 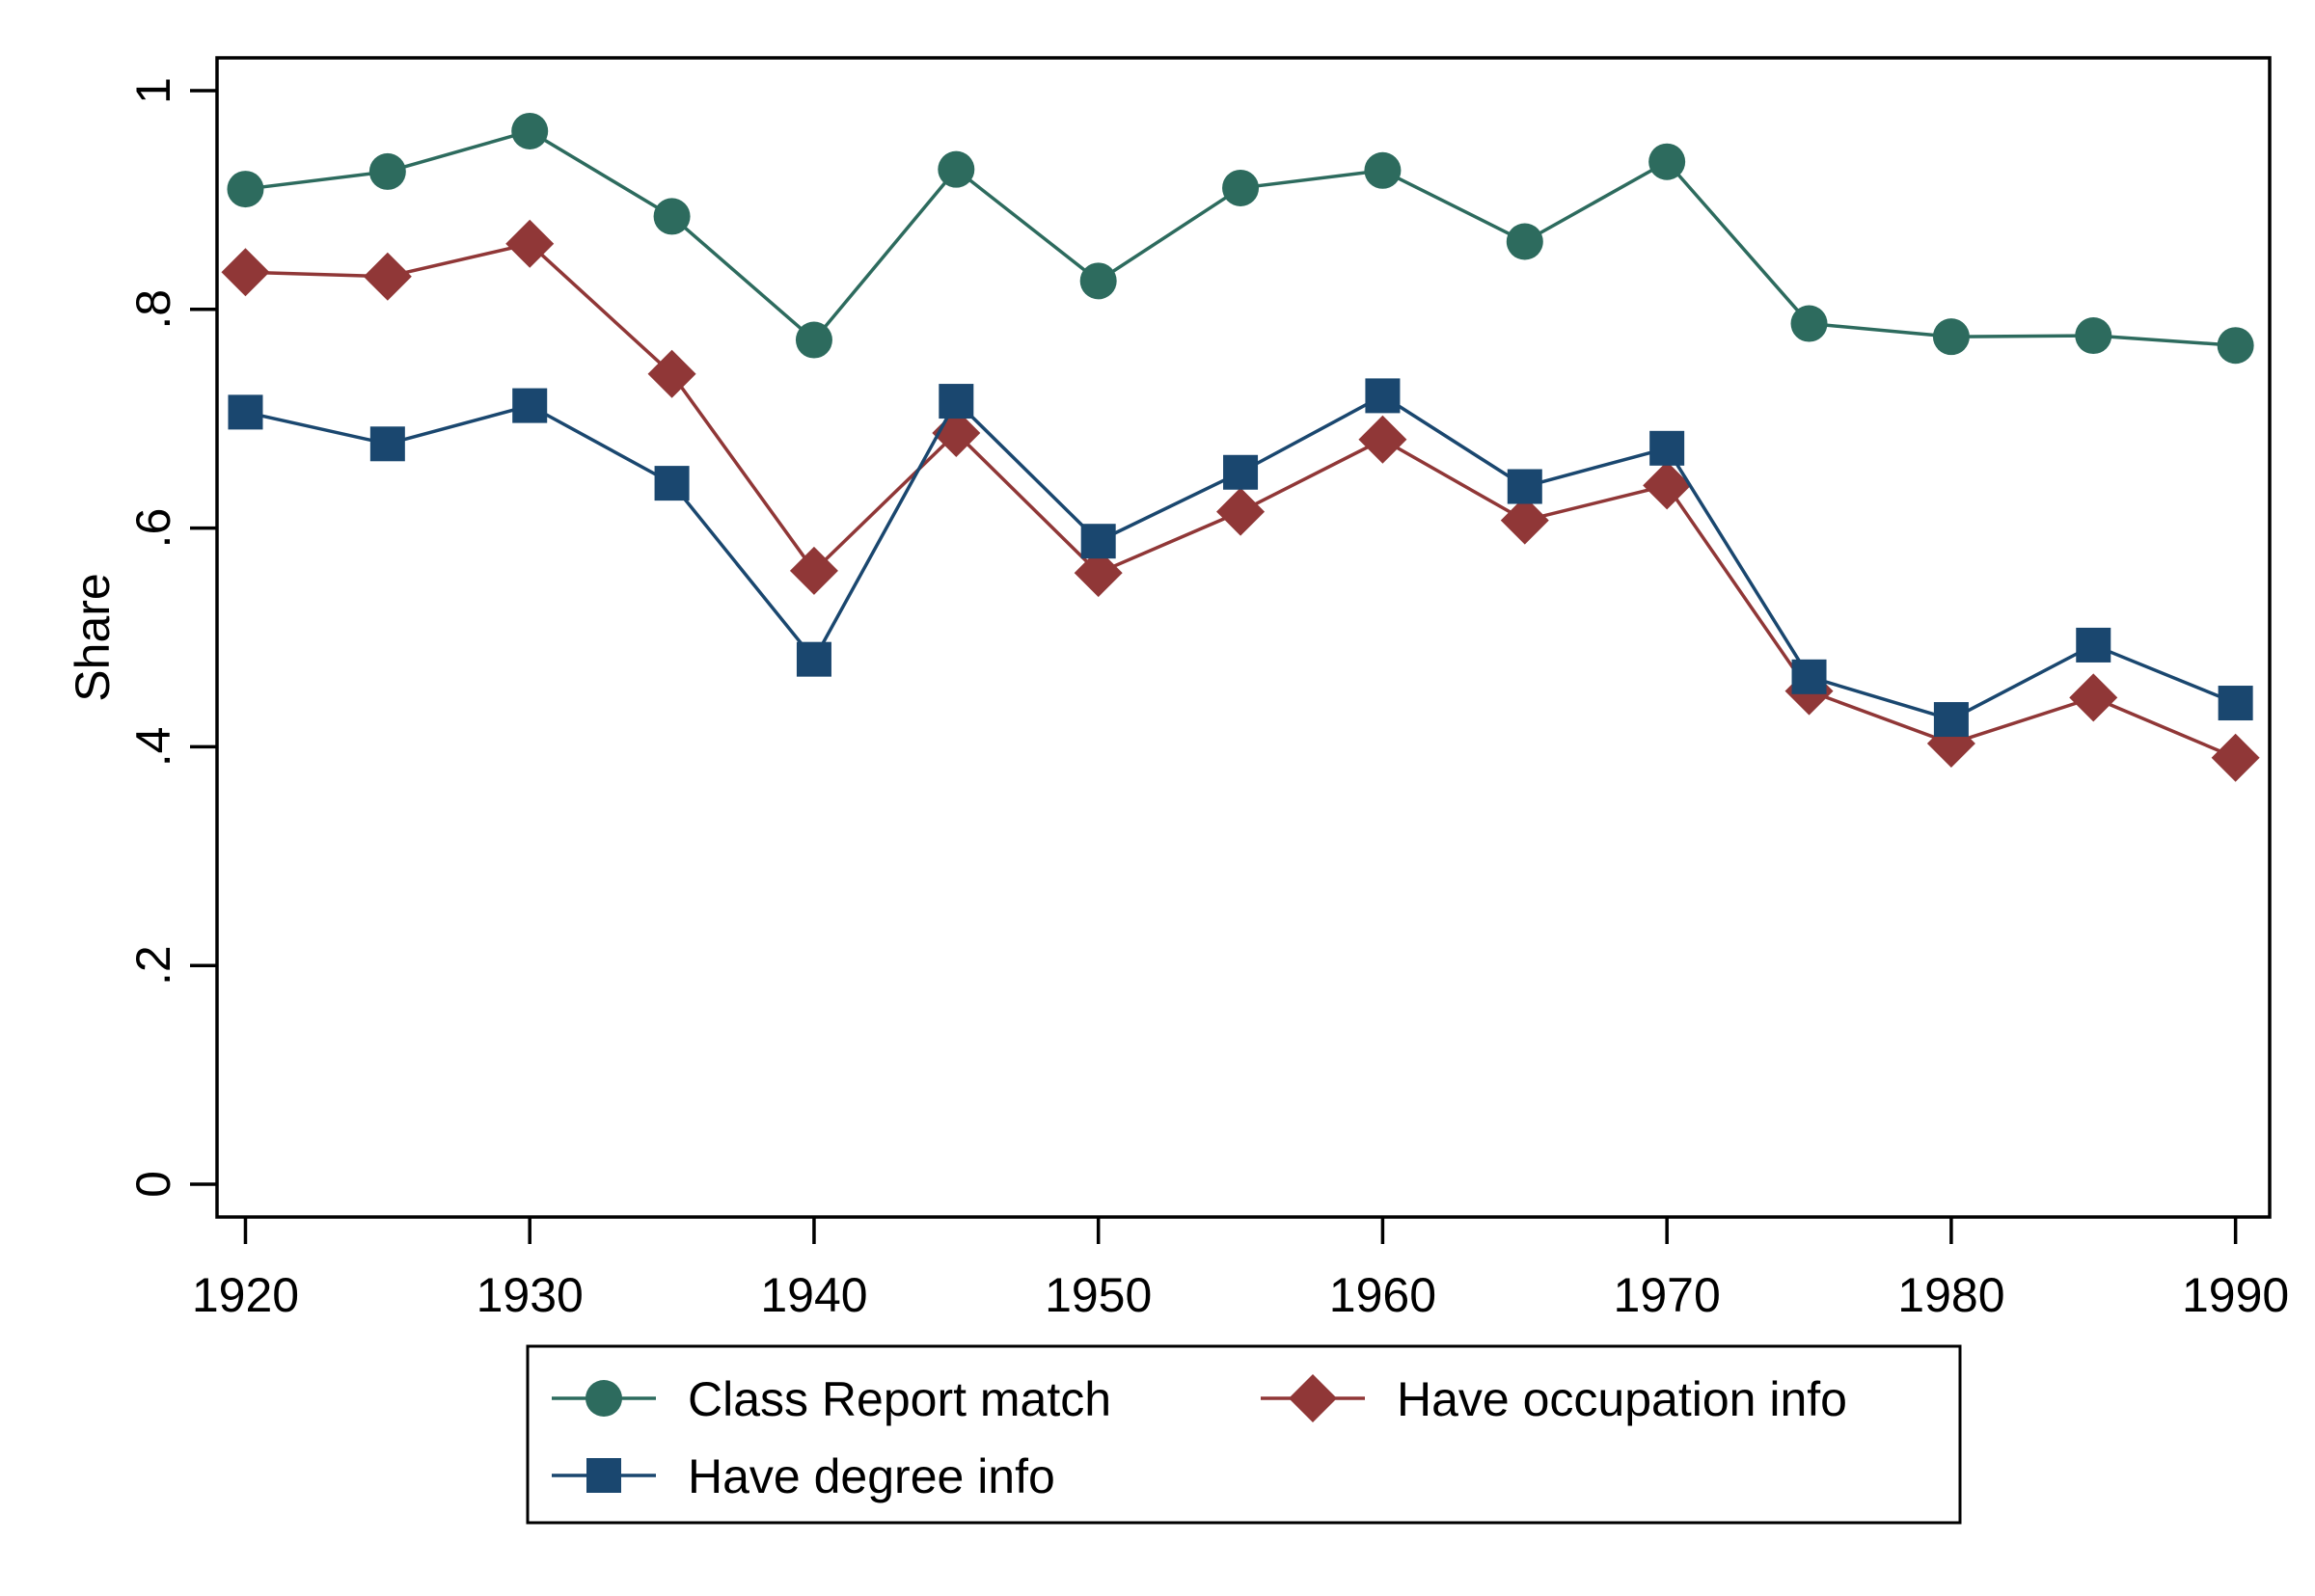 What do you see at coordinates (1667, 1295) in the screenshot?
I see `x-tick-label: 1970` at bounding box center [1667, 1295].